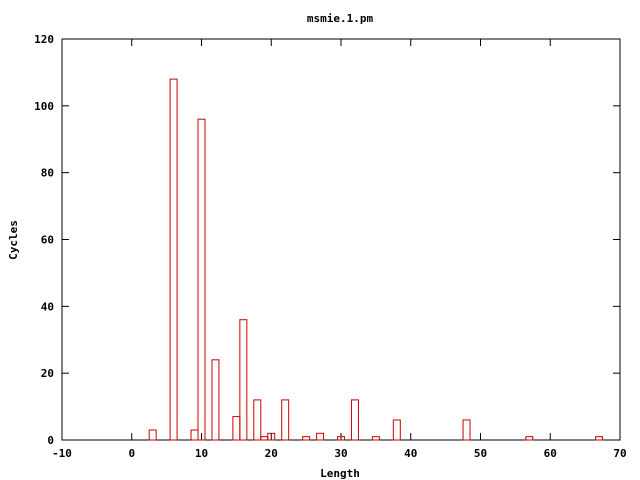  What do you see at coordinates (44, 39) in the screenshot?
I see `y-tick-label: 120` at bounding box center [44, 39].